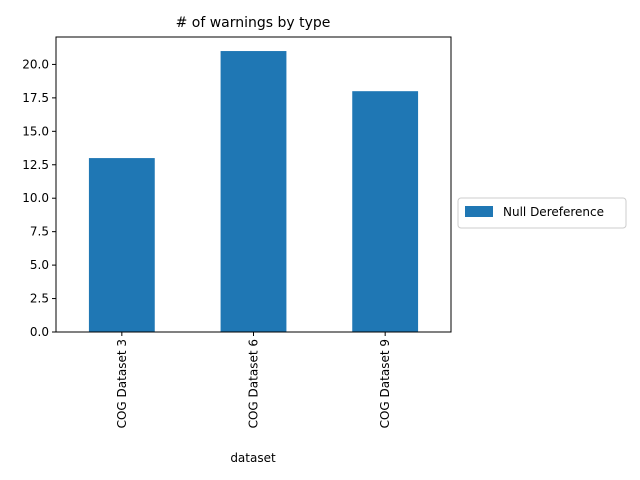 This screenshot has width=640, height=480. What do you see at coordinates (254, 383) in the screenshot?
I see `x-tick-label: COG Dataset 6` at bounding box center [254, 383].